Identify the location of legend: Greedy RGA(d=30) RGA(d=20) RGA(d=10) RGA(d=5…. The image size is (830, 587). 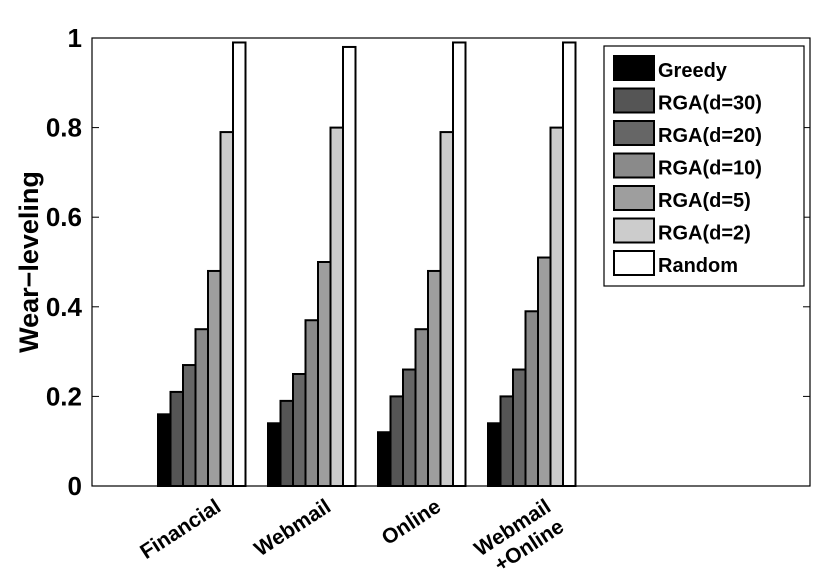
(704, 166).